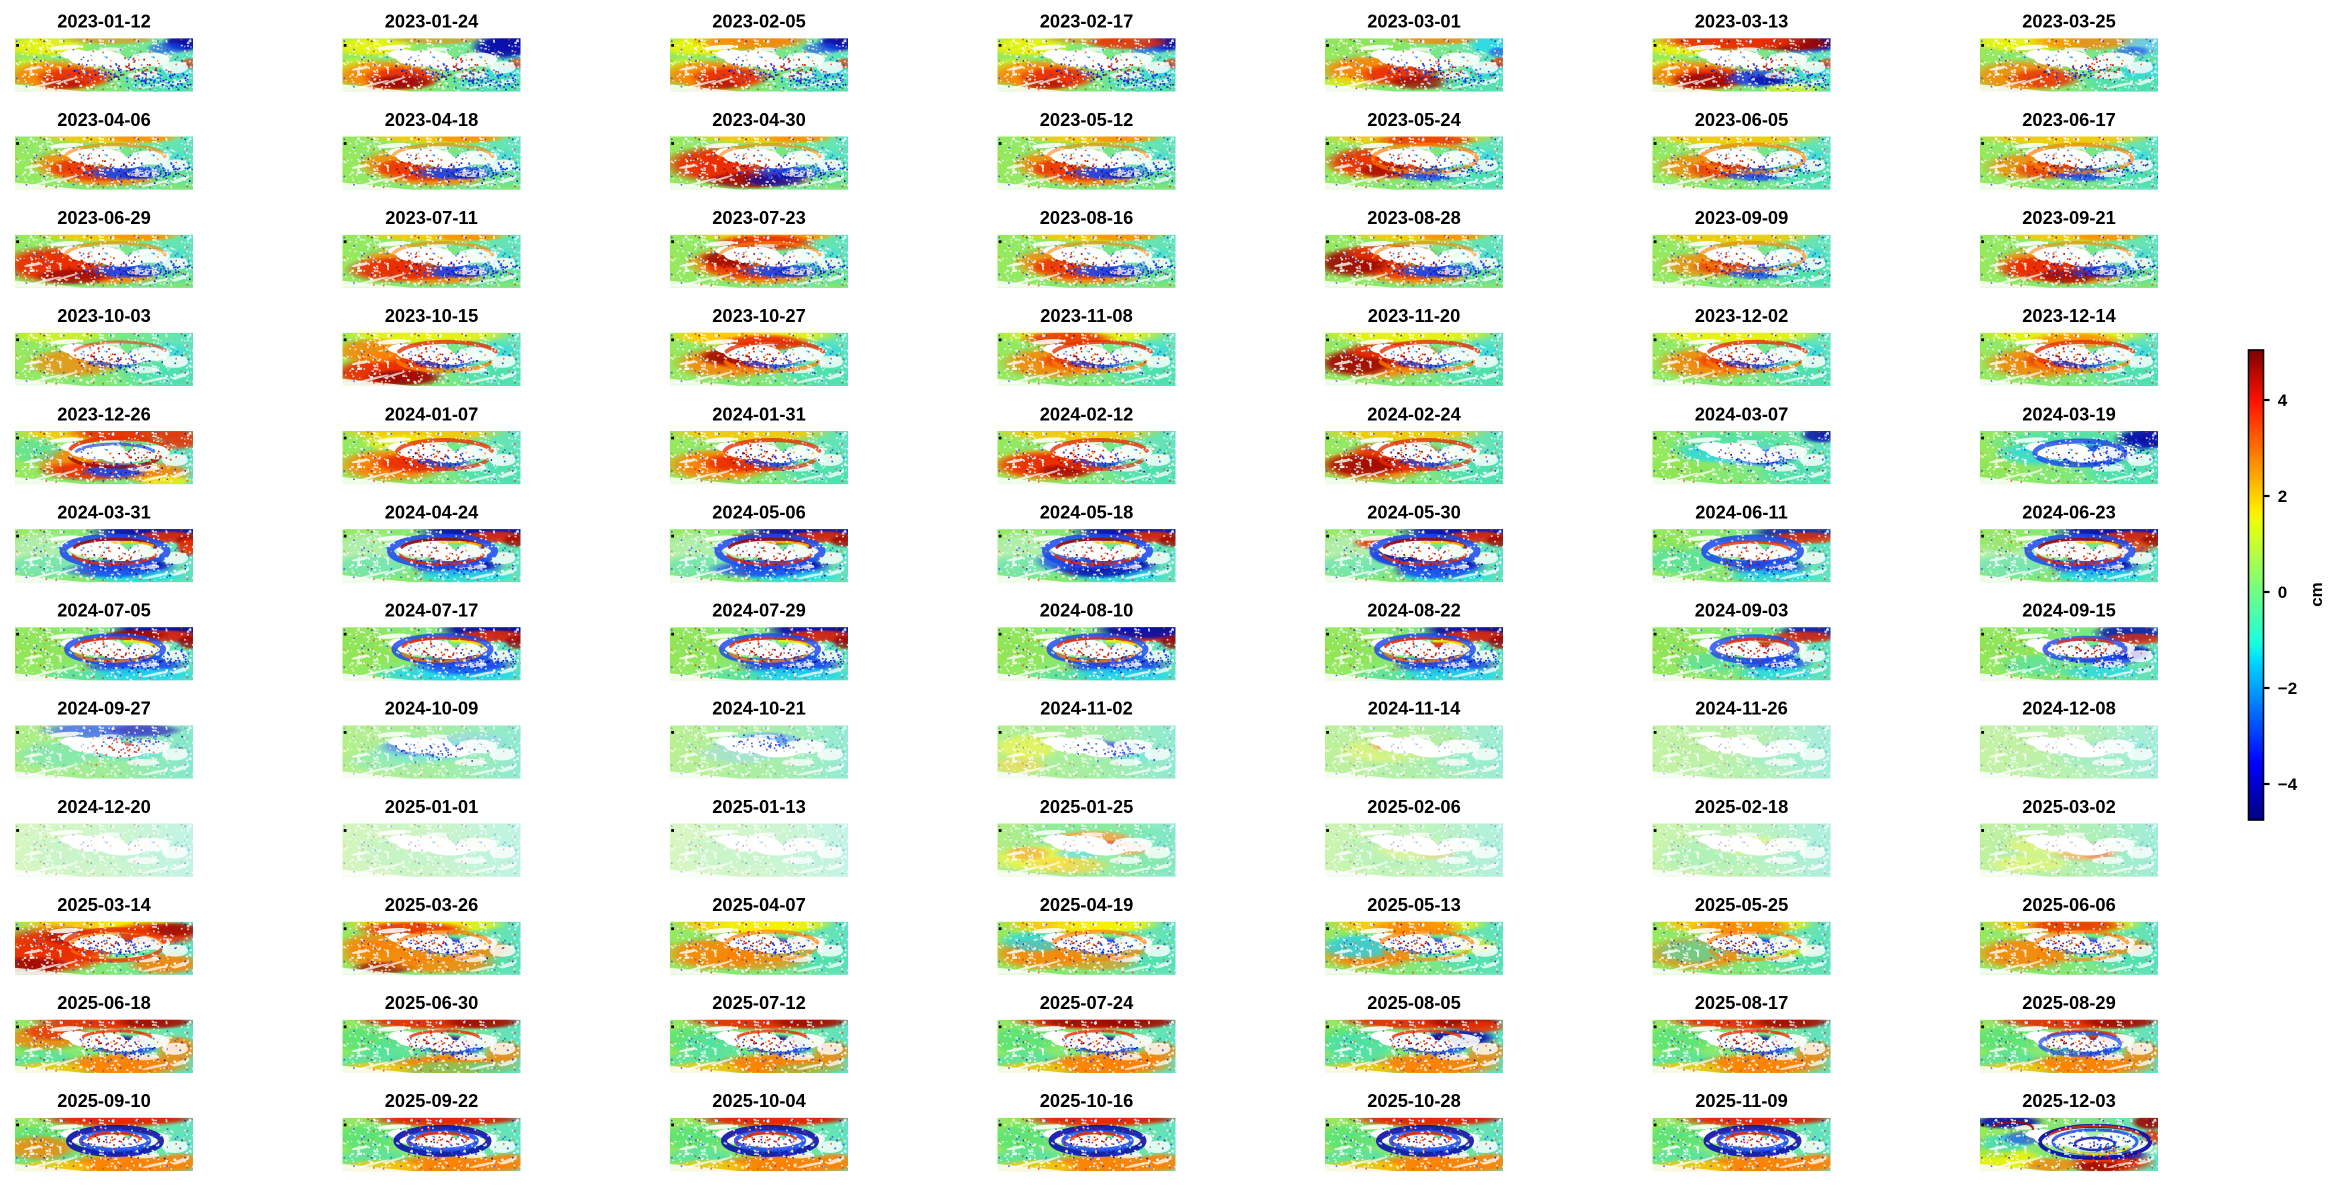 Image resolution: width=2339 pixels, height=1189 pixels. What do you see at coordinates (2069, 610) in the screenshot?
I see `svg-text: 2024-09-15` at bounding box center [2069, 610].